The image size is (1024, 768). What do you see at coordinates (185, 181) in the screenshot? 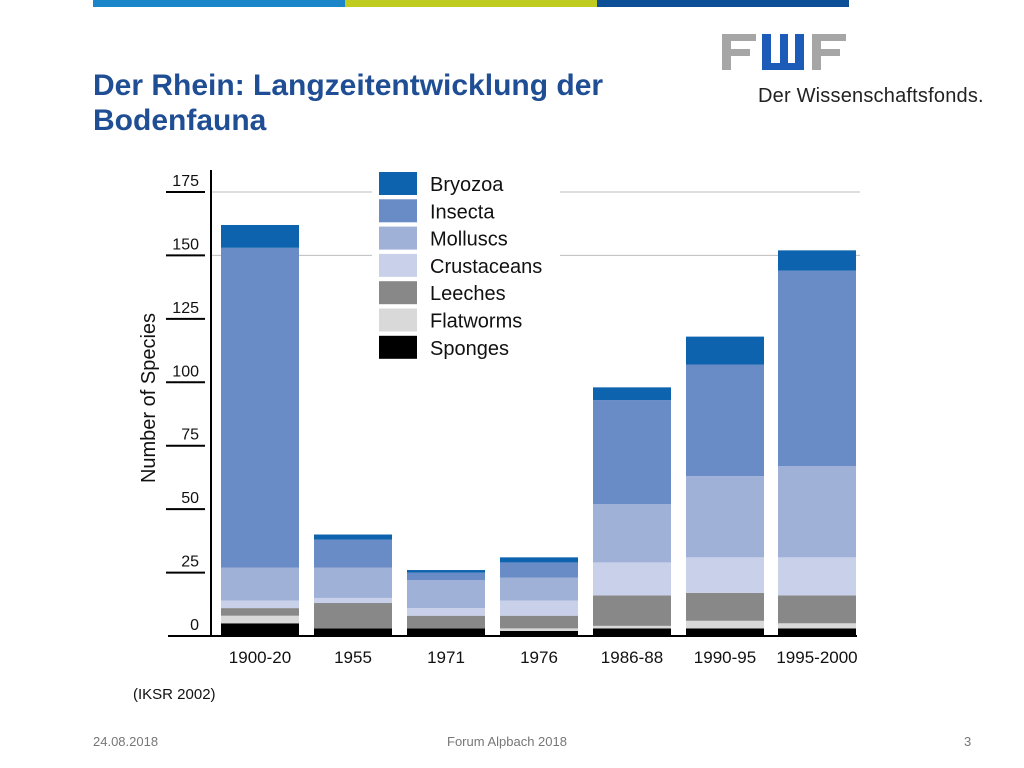
I see `y-tick-label: 175` at bounding box center [185, 181].